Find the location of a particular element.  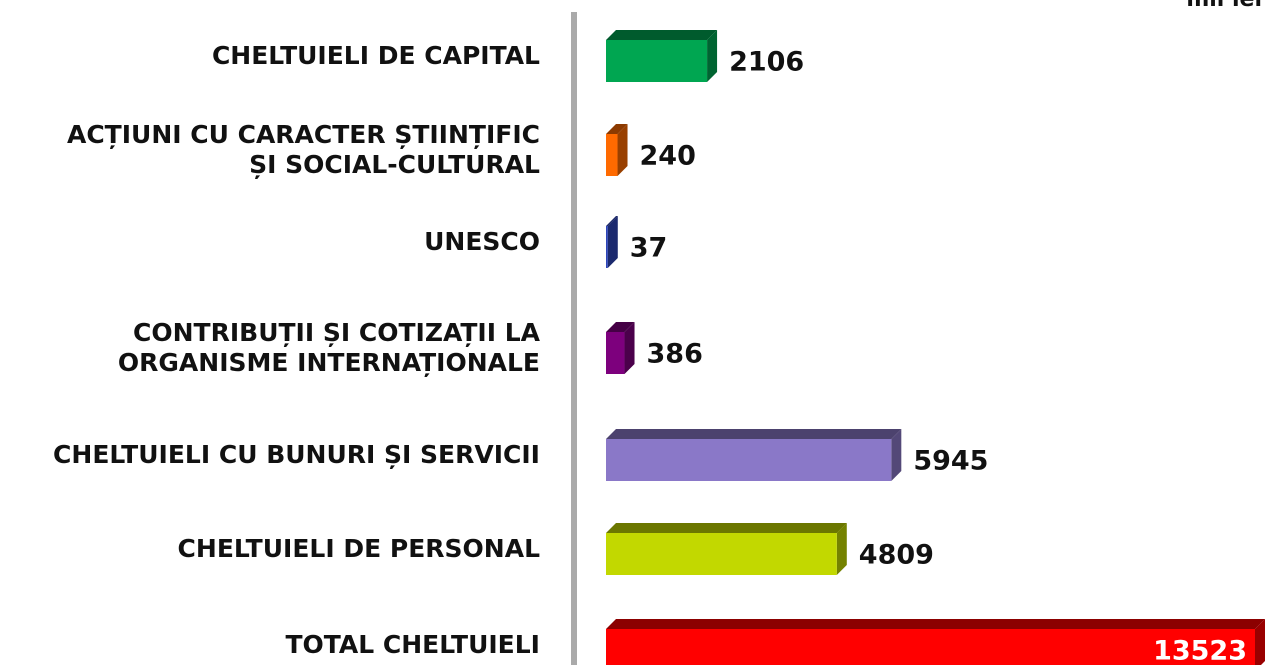

value-label: 5945 is located at coordinates (950, 461).